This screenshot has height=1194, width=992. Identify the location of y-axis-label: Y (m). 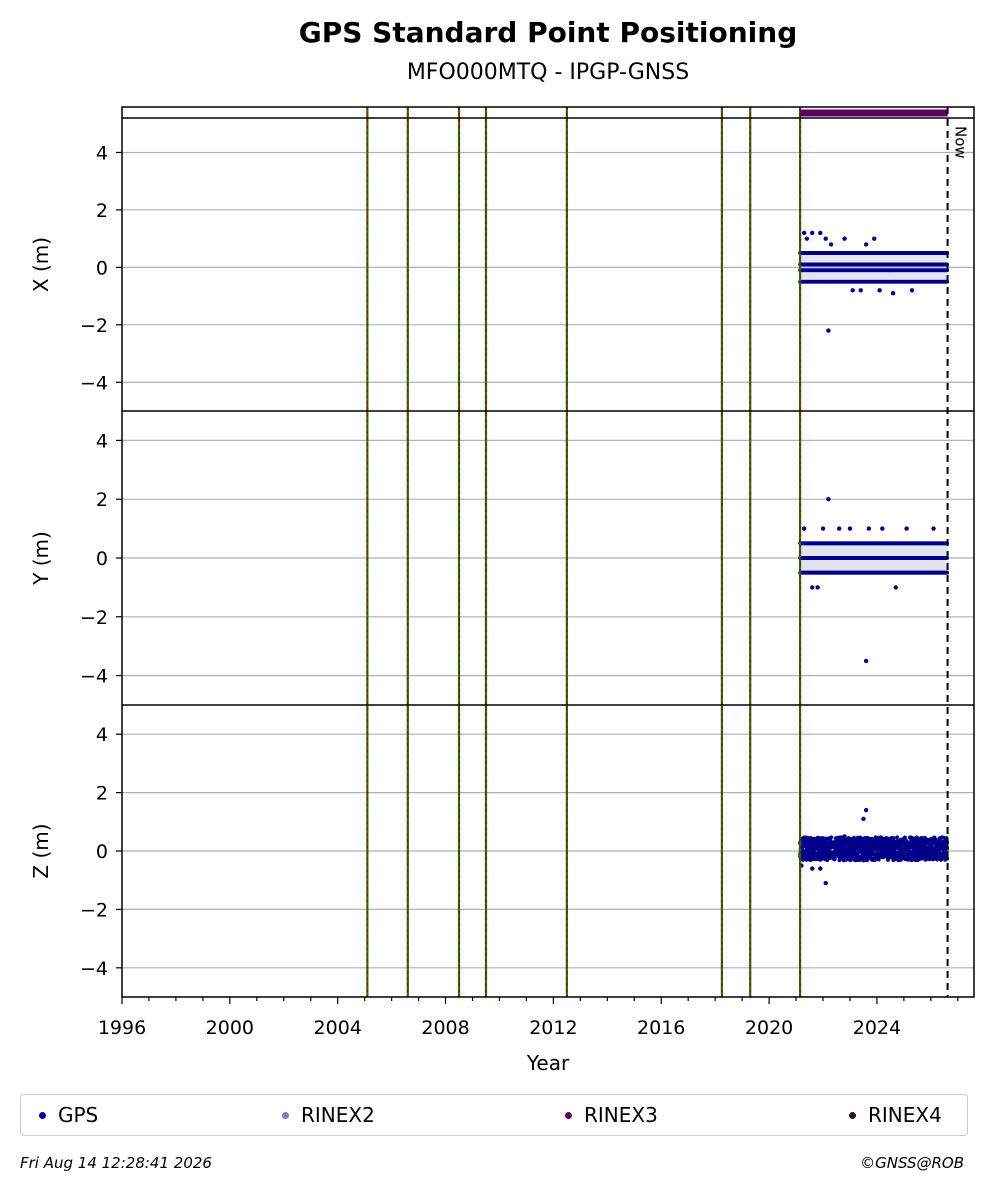
(41, 558).